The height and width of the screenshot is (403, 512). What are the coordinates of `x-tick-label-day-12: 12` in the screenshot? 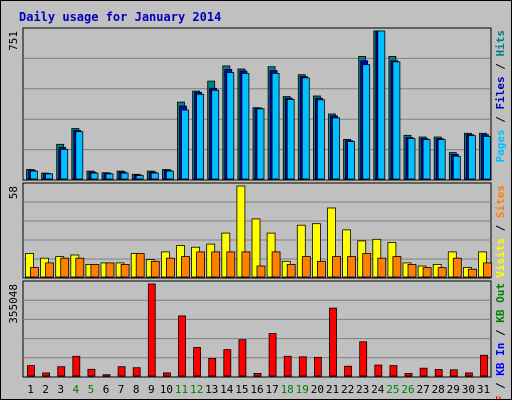 It's located at (196, 389).